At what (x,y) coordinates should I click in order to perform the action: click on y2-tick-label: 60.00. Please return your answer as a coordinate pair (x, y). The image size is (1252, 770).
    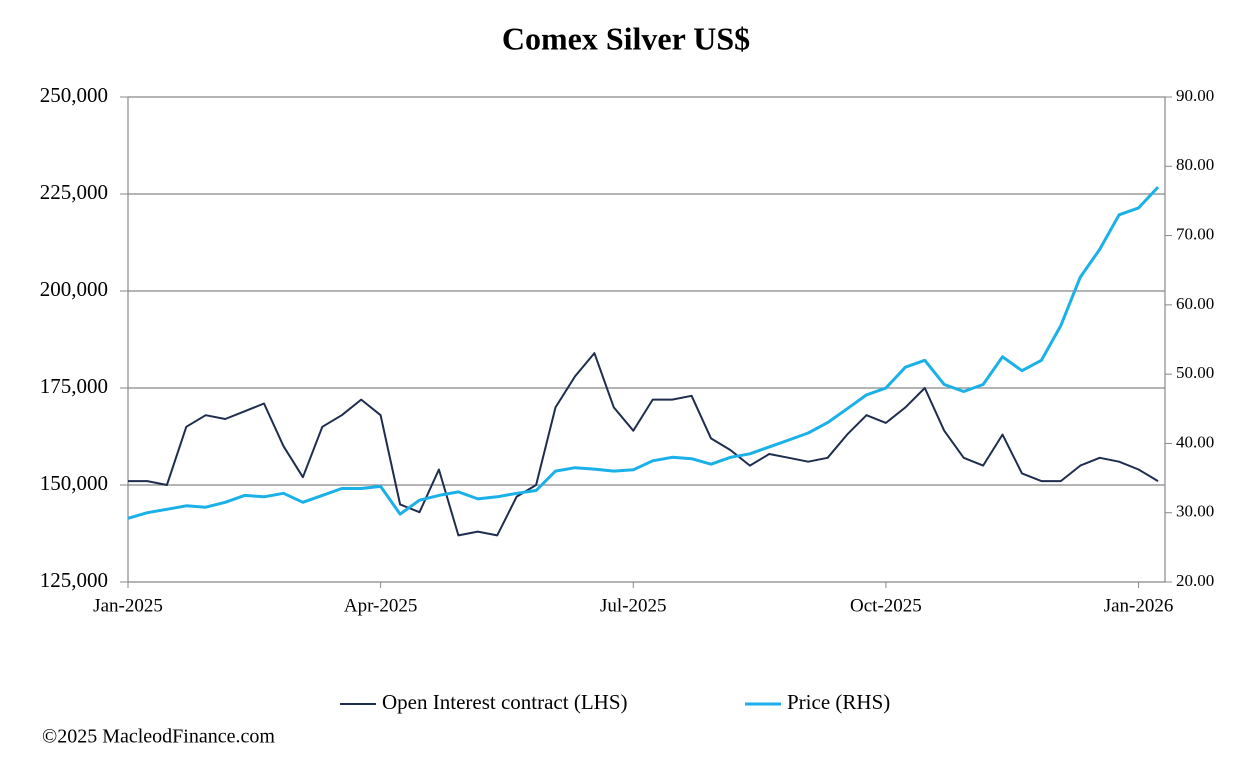
    Looking at the image, I should click on (1195, 303).